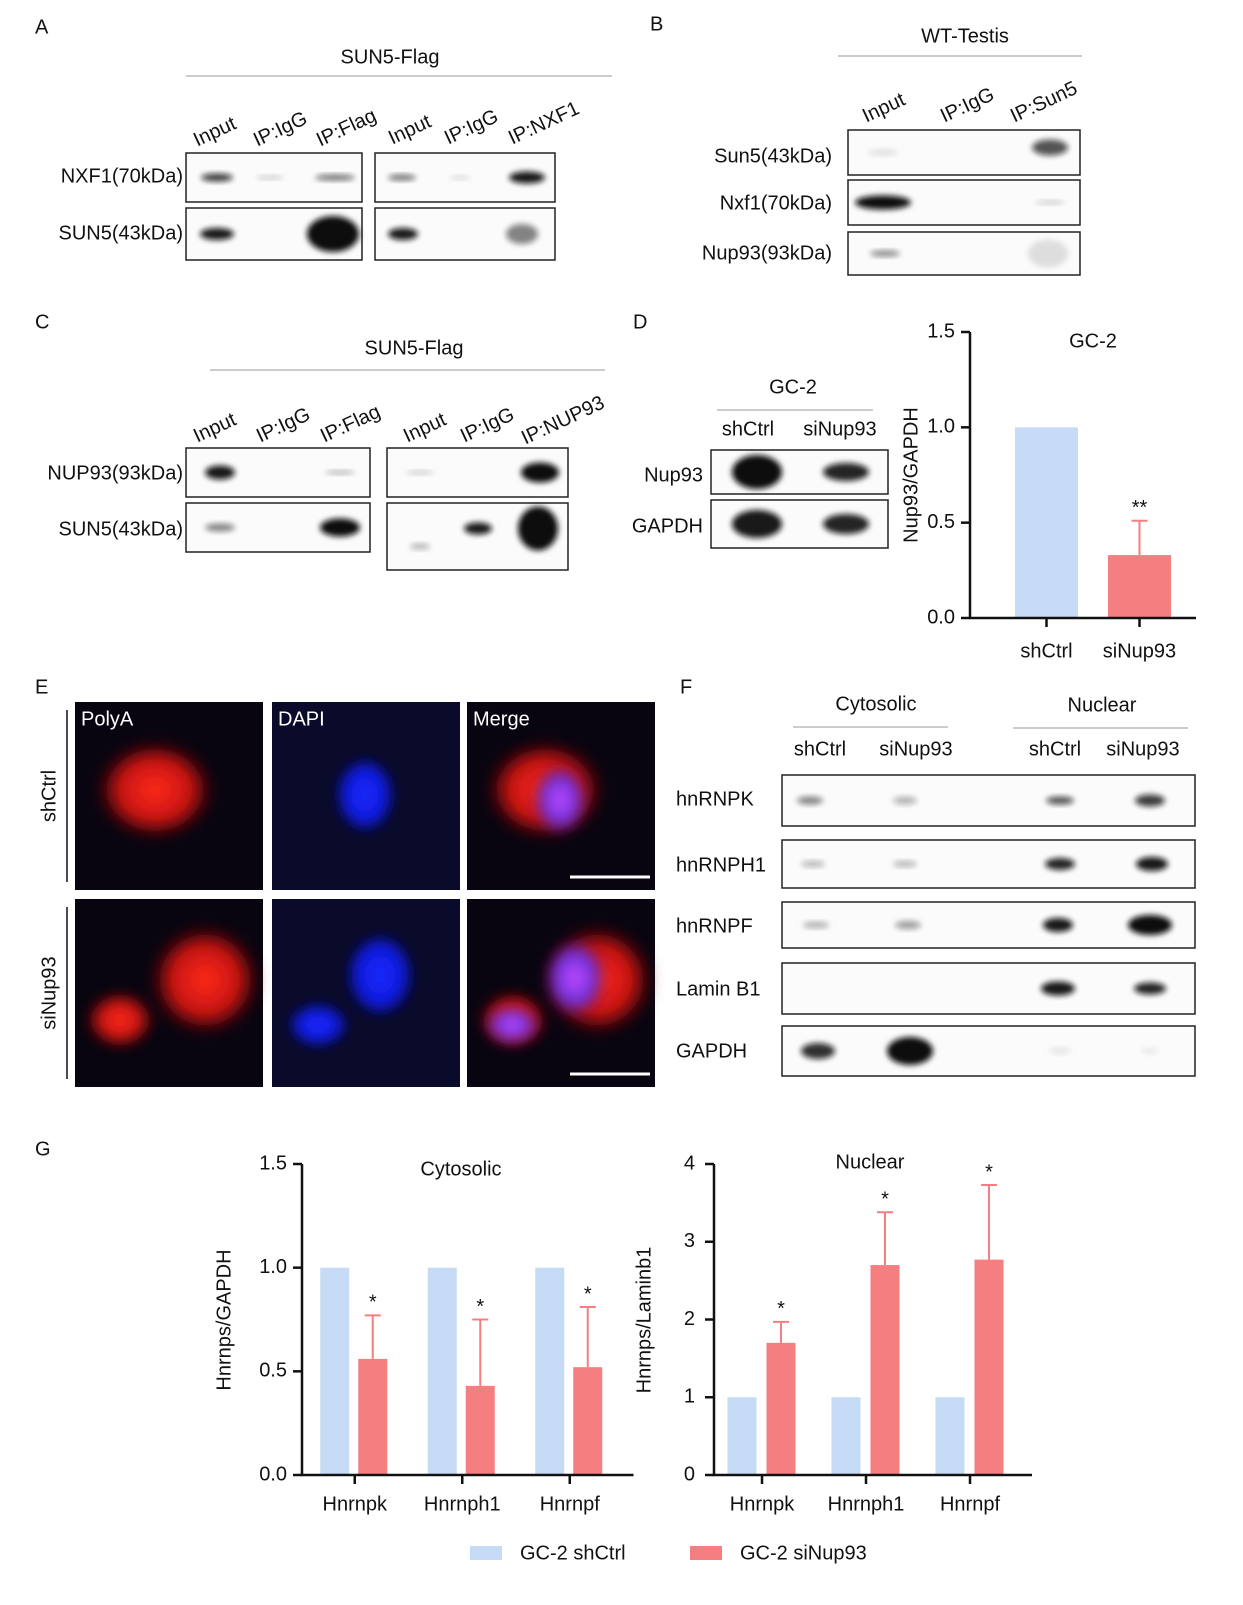  Describe the element at coordinates (715, 799) in the screenshot. I see `row-label: hnRNPK` at that location.